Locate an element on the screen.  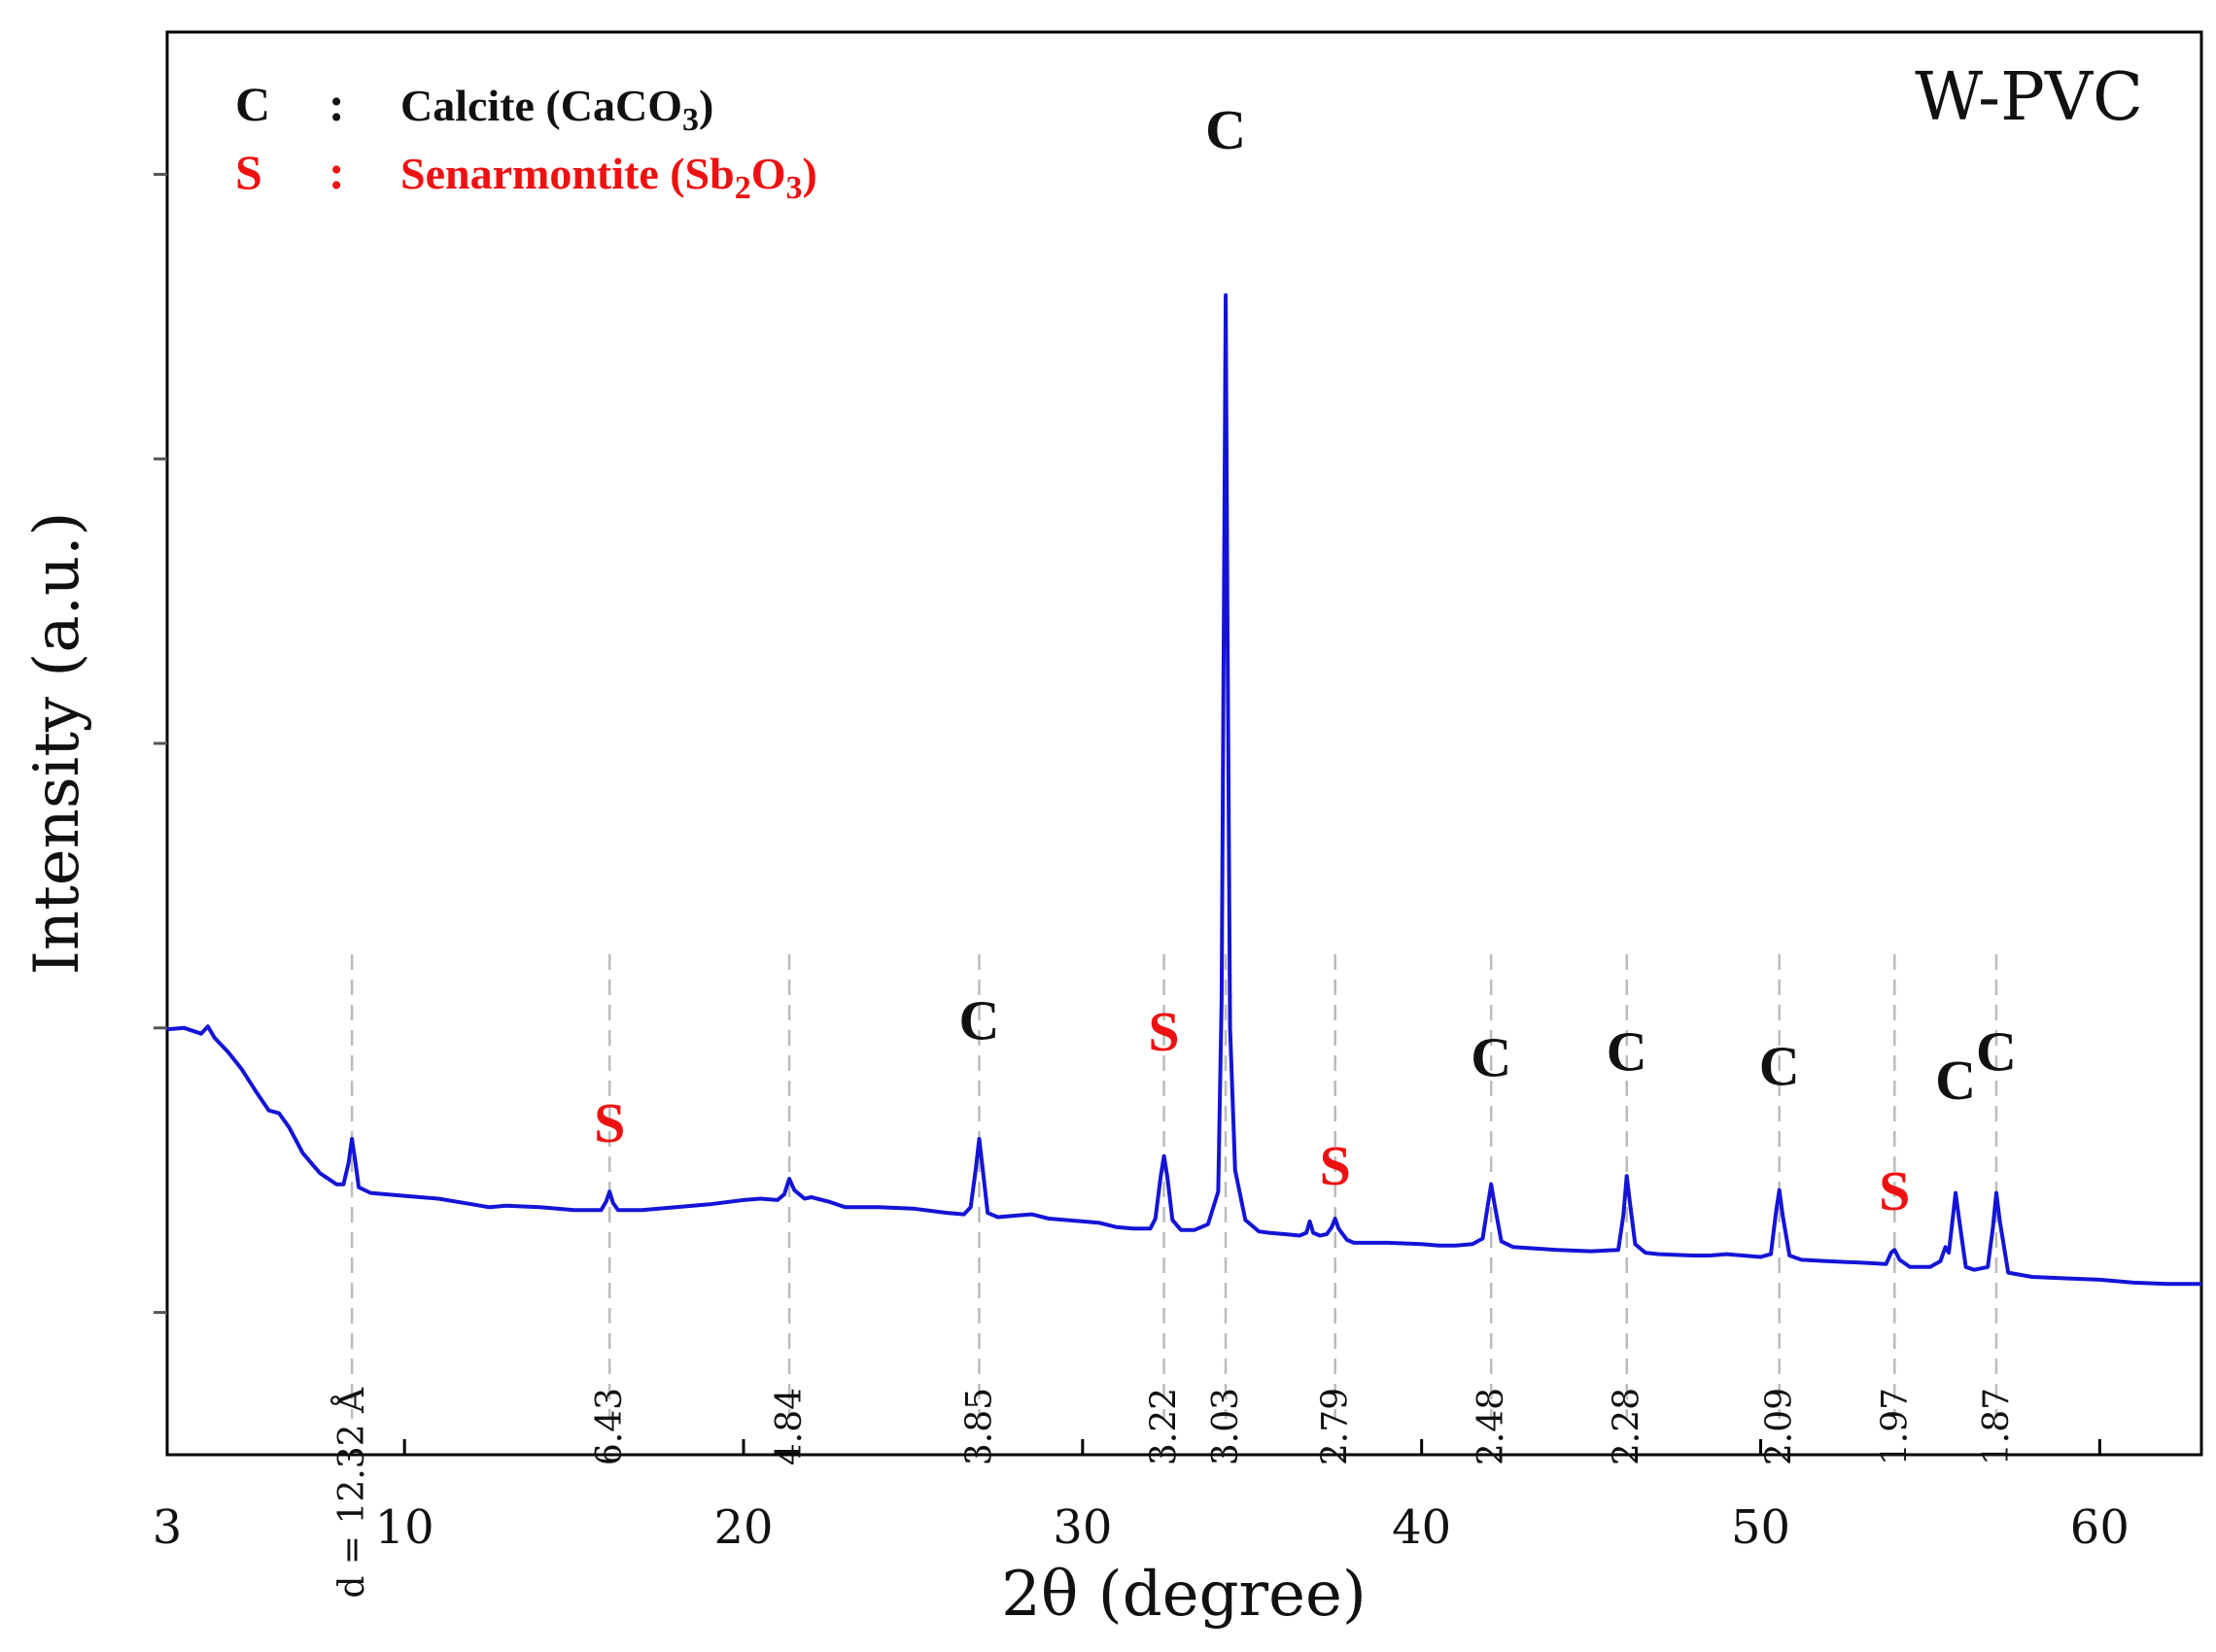
d-spacing-label: 2.48 is located at coordinates (1491, 1426).